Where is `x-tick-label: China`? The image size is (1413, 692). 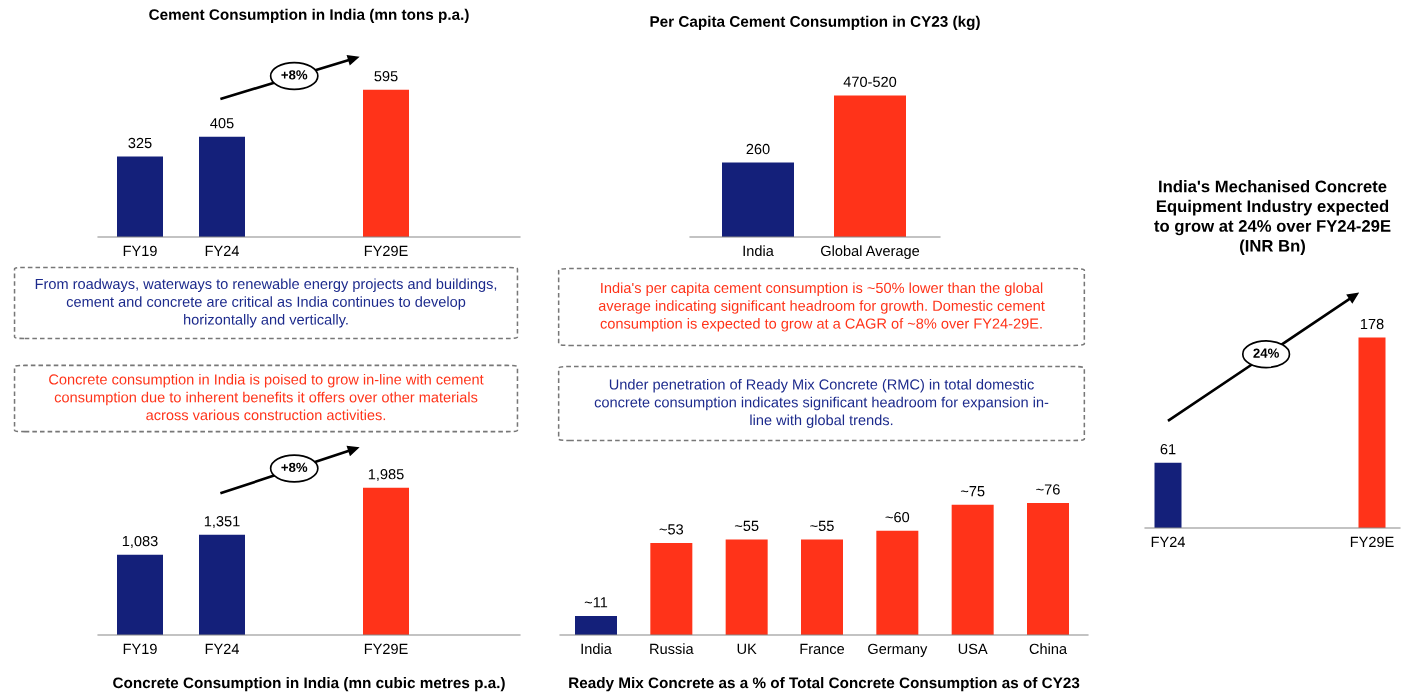 x-tick-label: China is located at coordinates (1048, 649).